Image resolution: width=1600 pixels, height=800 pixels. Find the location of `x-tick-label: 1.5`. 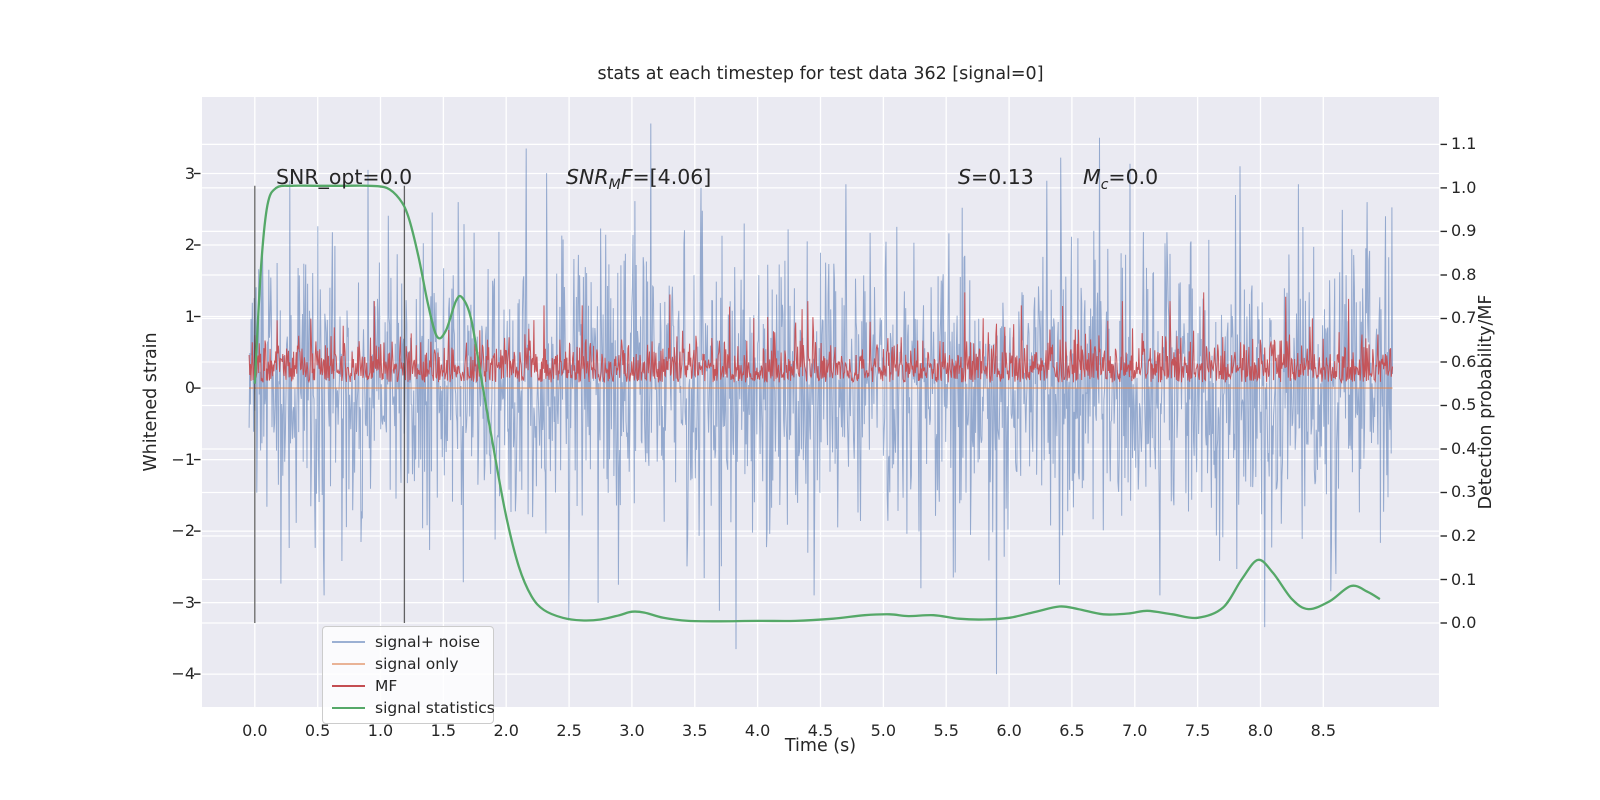

x-tick-label: 1.5 is located at coordinates (443, 730).